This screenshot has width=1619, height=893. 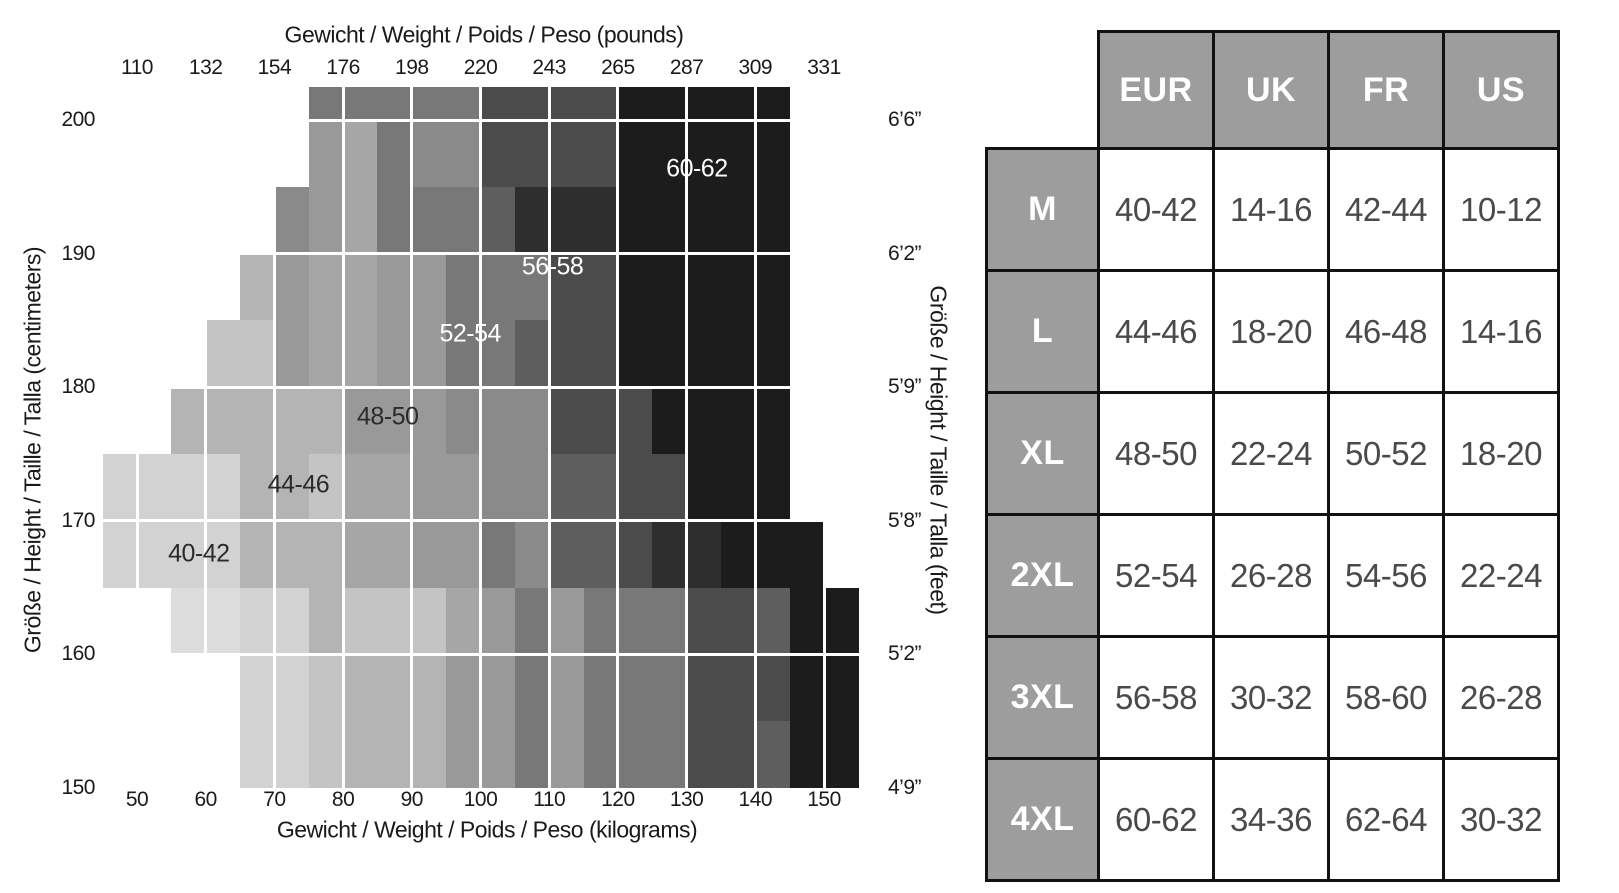 I want to click on size-value-uk: 18-20, so click(x=1271, y=331).